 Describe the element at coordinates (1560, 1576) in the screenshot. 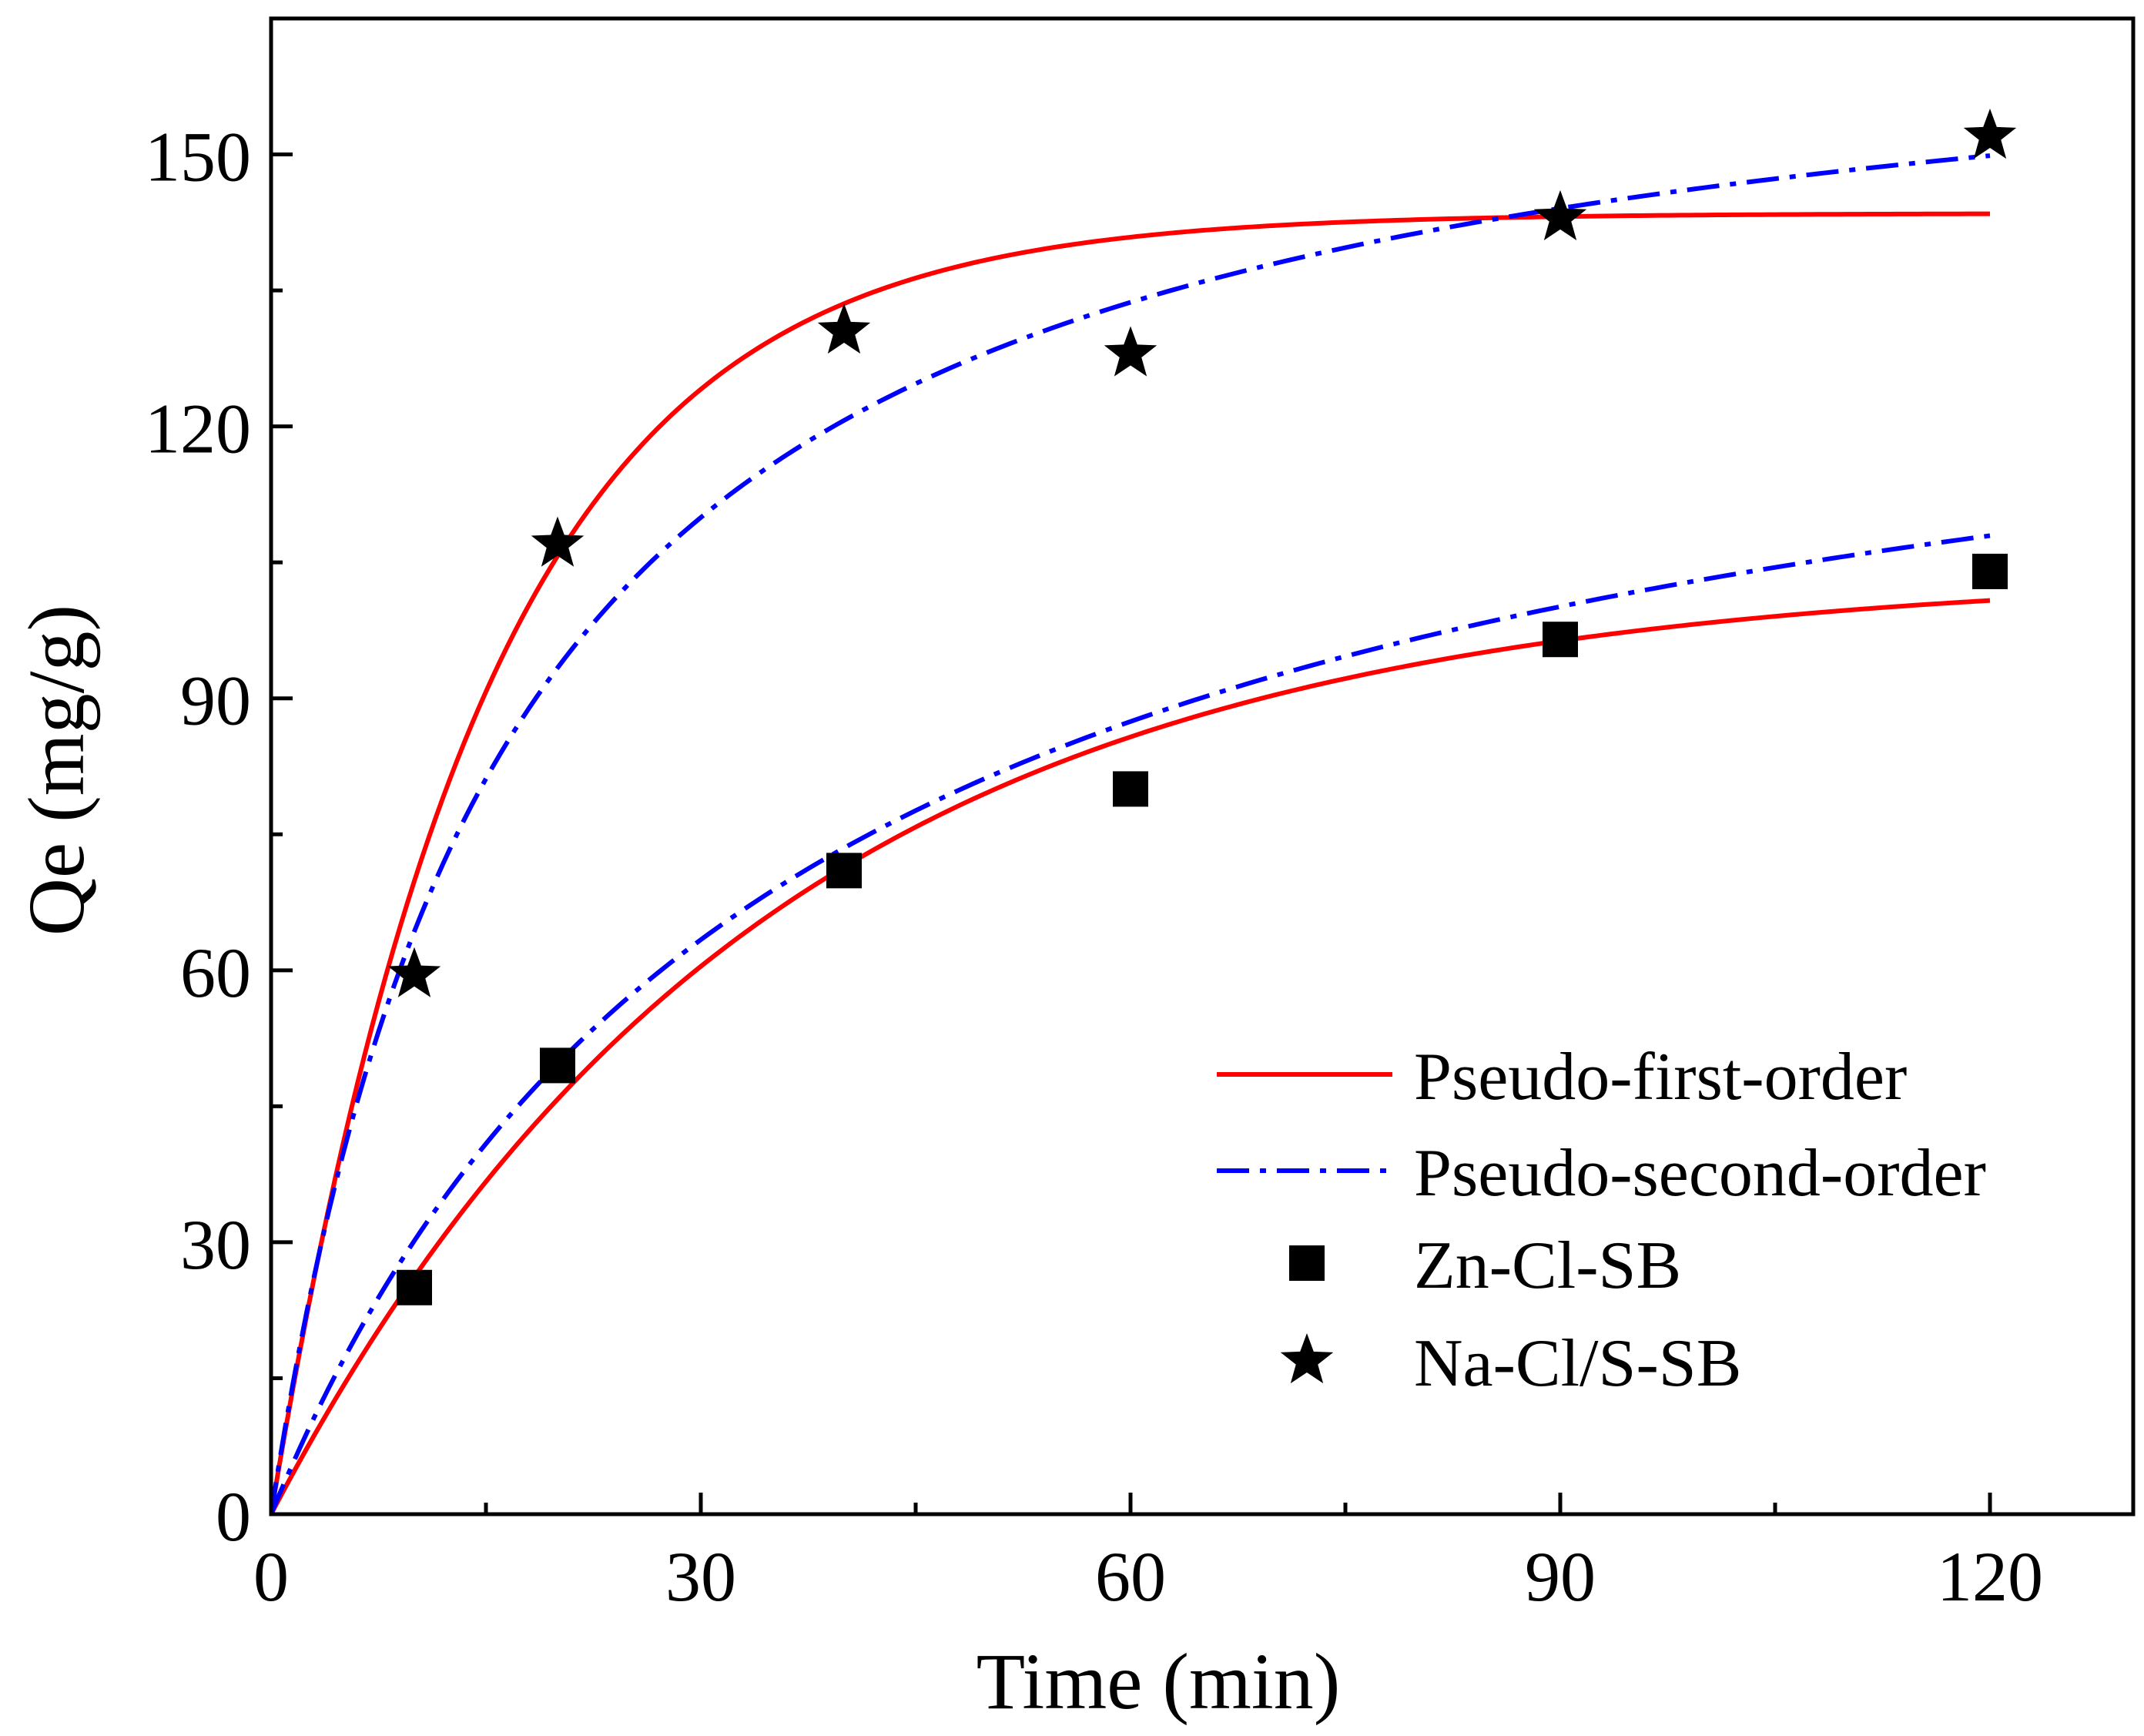

I see `x-tick-label: 90` at that location.